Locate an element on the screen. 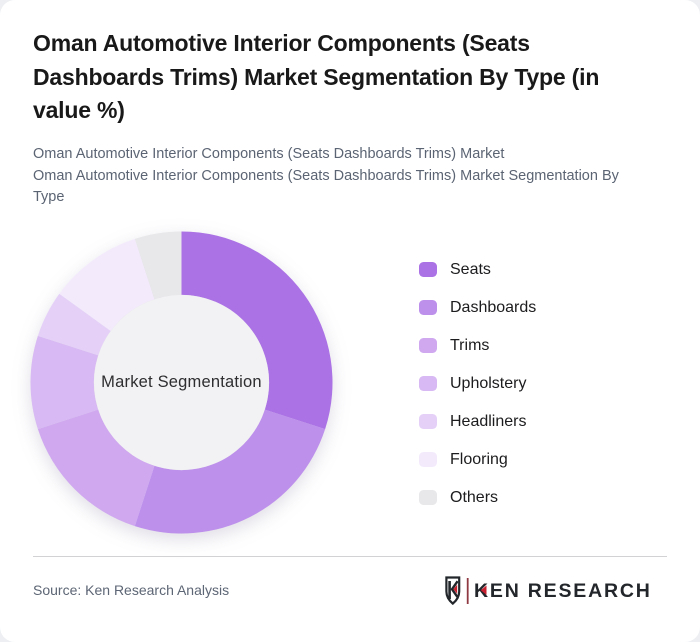  donut-segment-headliners is located at coordinates (74, 324).